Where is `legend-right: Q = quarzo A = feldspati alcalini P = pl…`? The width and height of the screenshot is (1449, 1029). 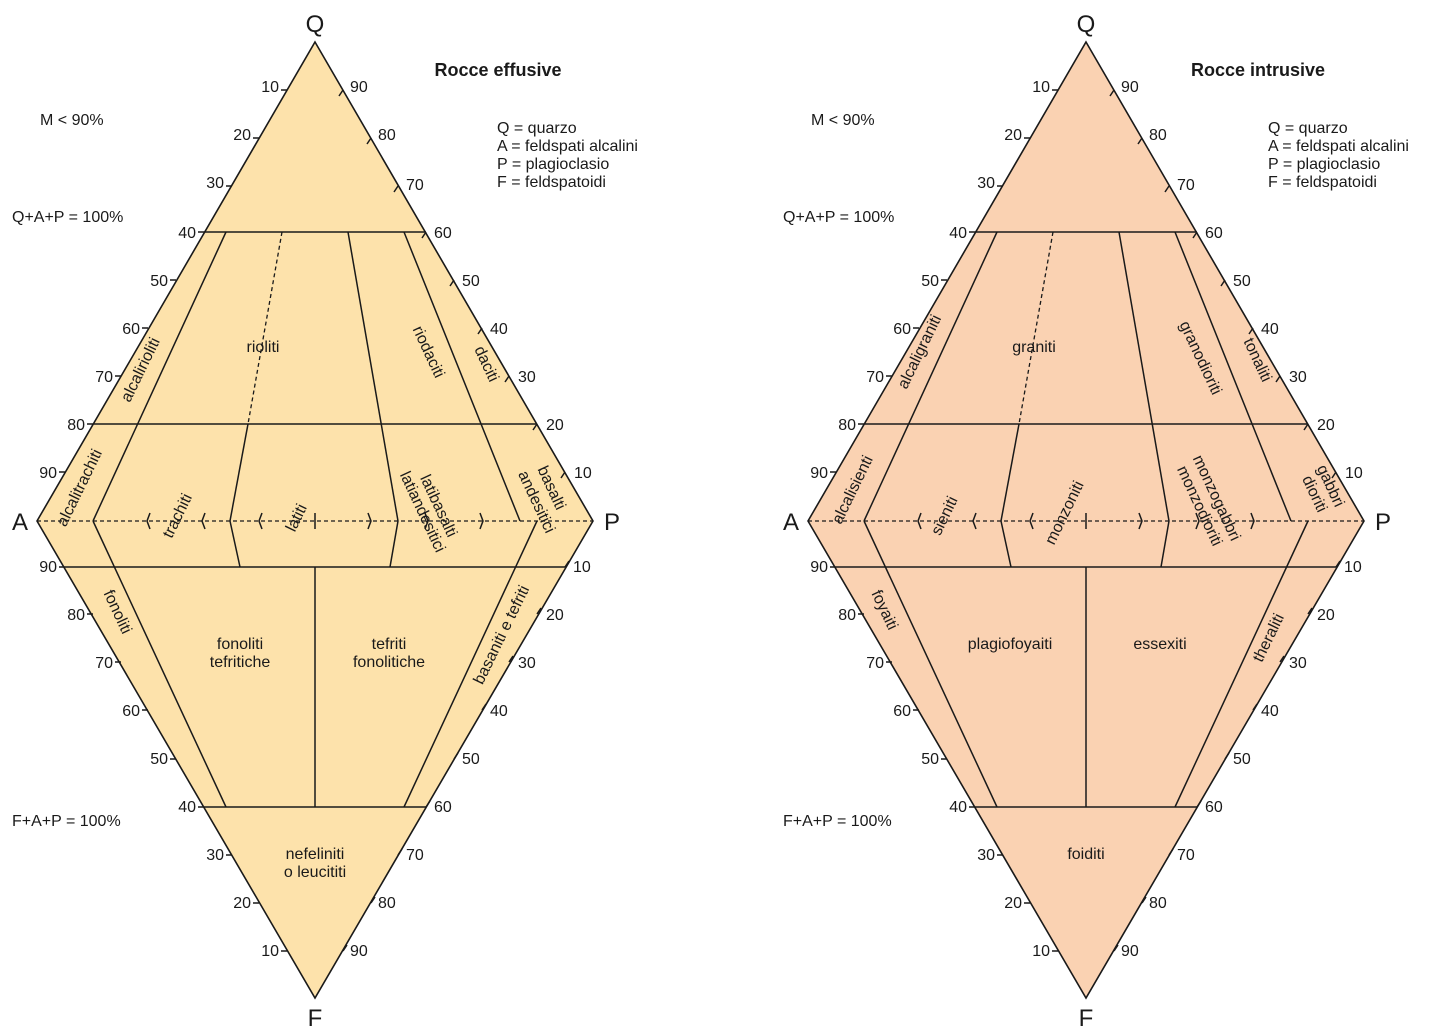
legend-right: Q = quarzo A = feldspati alcalini P = pl… is located at coordinates (1338, 155).